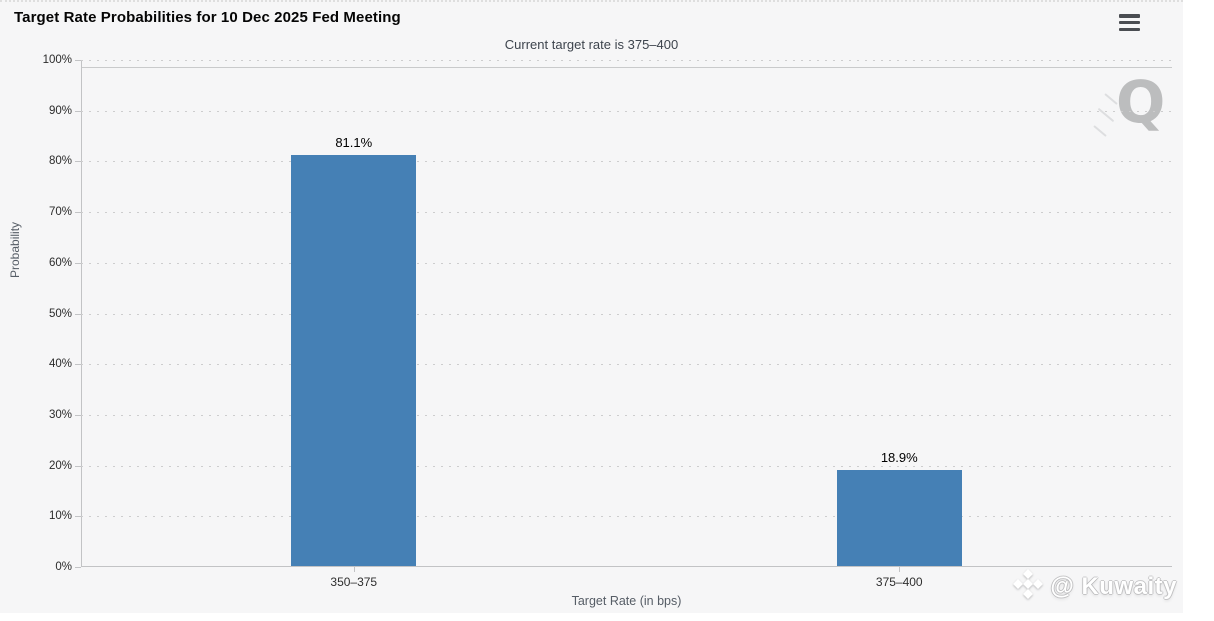 This screenshot has width=1214, height=621. I want to click on y-axis-label: 40%, so click(60, 364).